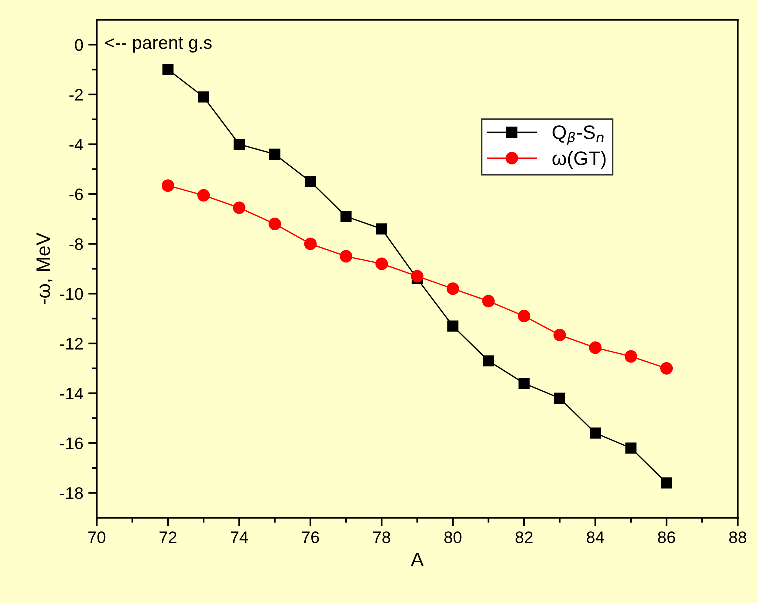 Image resolution: width=758 pixels, height=603 pixels. What do you see at coordinates (76, 95) in the screenshot?
I see `y-tick-label: -2` at bounding box center [76, 95].